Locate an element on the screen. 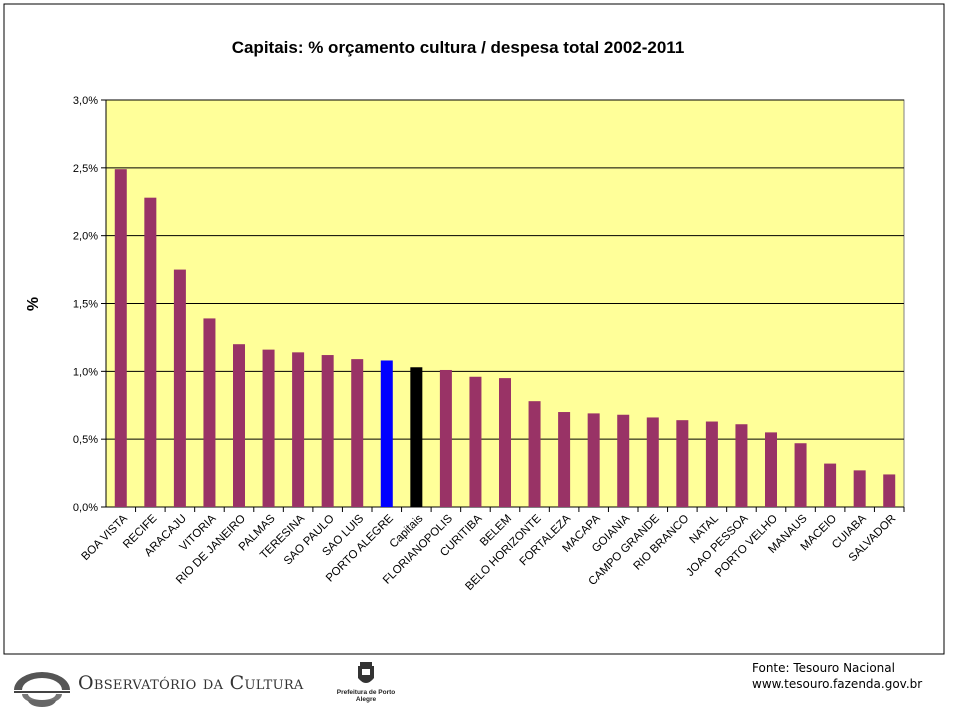 This screenshot has height=720, width=960. observatorio-logo-text: Observatório da Cultura is located at coordinates (191, 683).